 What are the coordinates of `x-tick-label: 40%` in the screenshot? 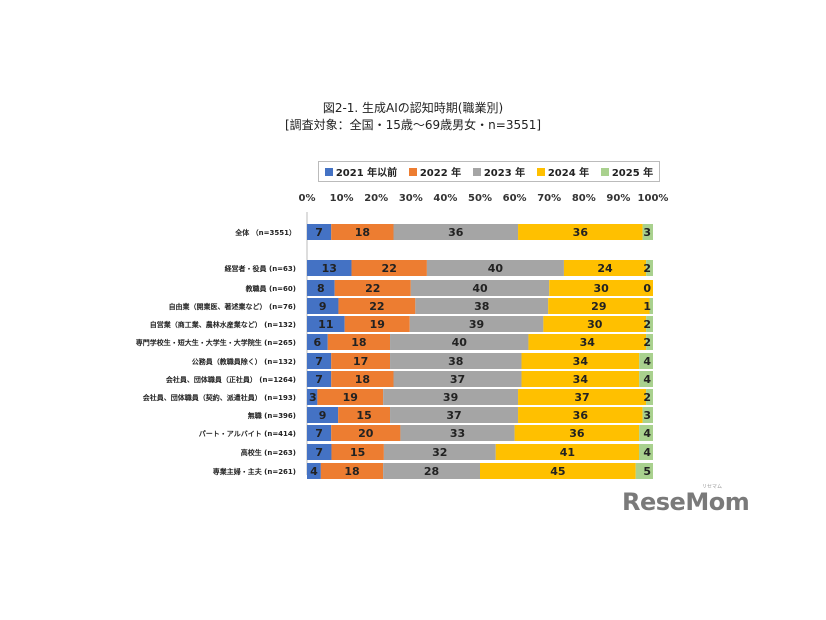 It's located at (445, 198).